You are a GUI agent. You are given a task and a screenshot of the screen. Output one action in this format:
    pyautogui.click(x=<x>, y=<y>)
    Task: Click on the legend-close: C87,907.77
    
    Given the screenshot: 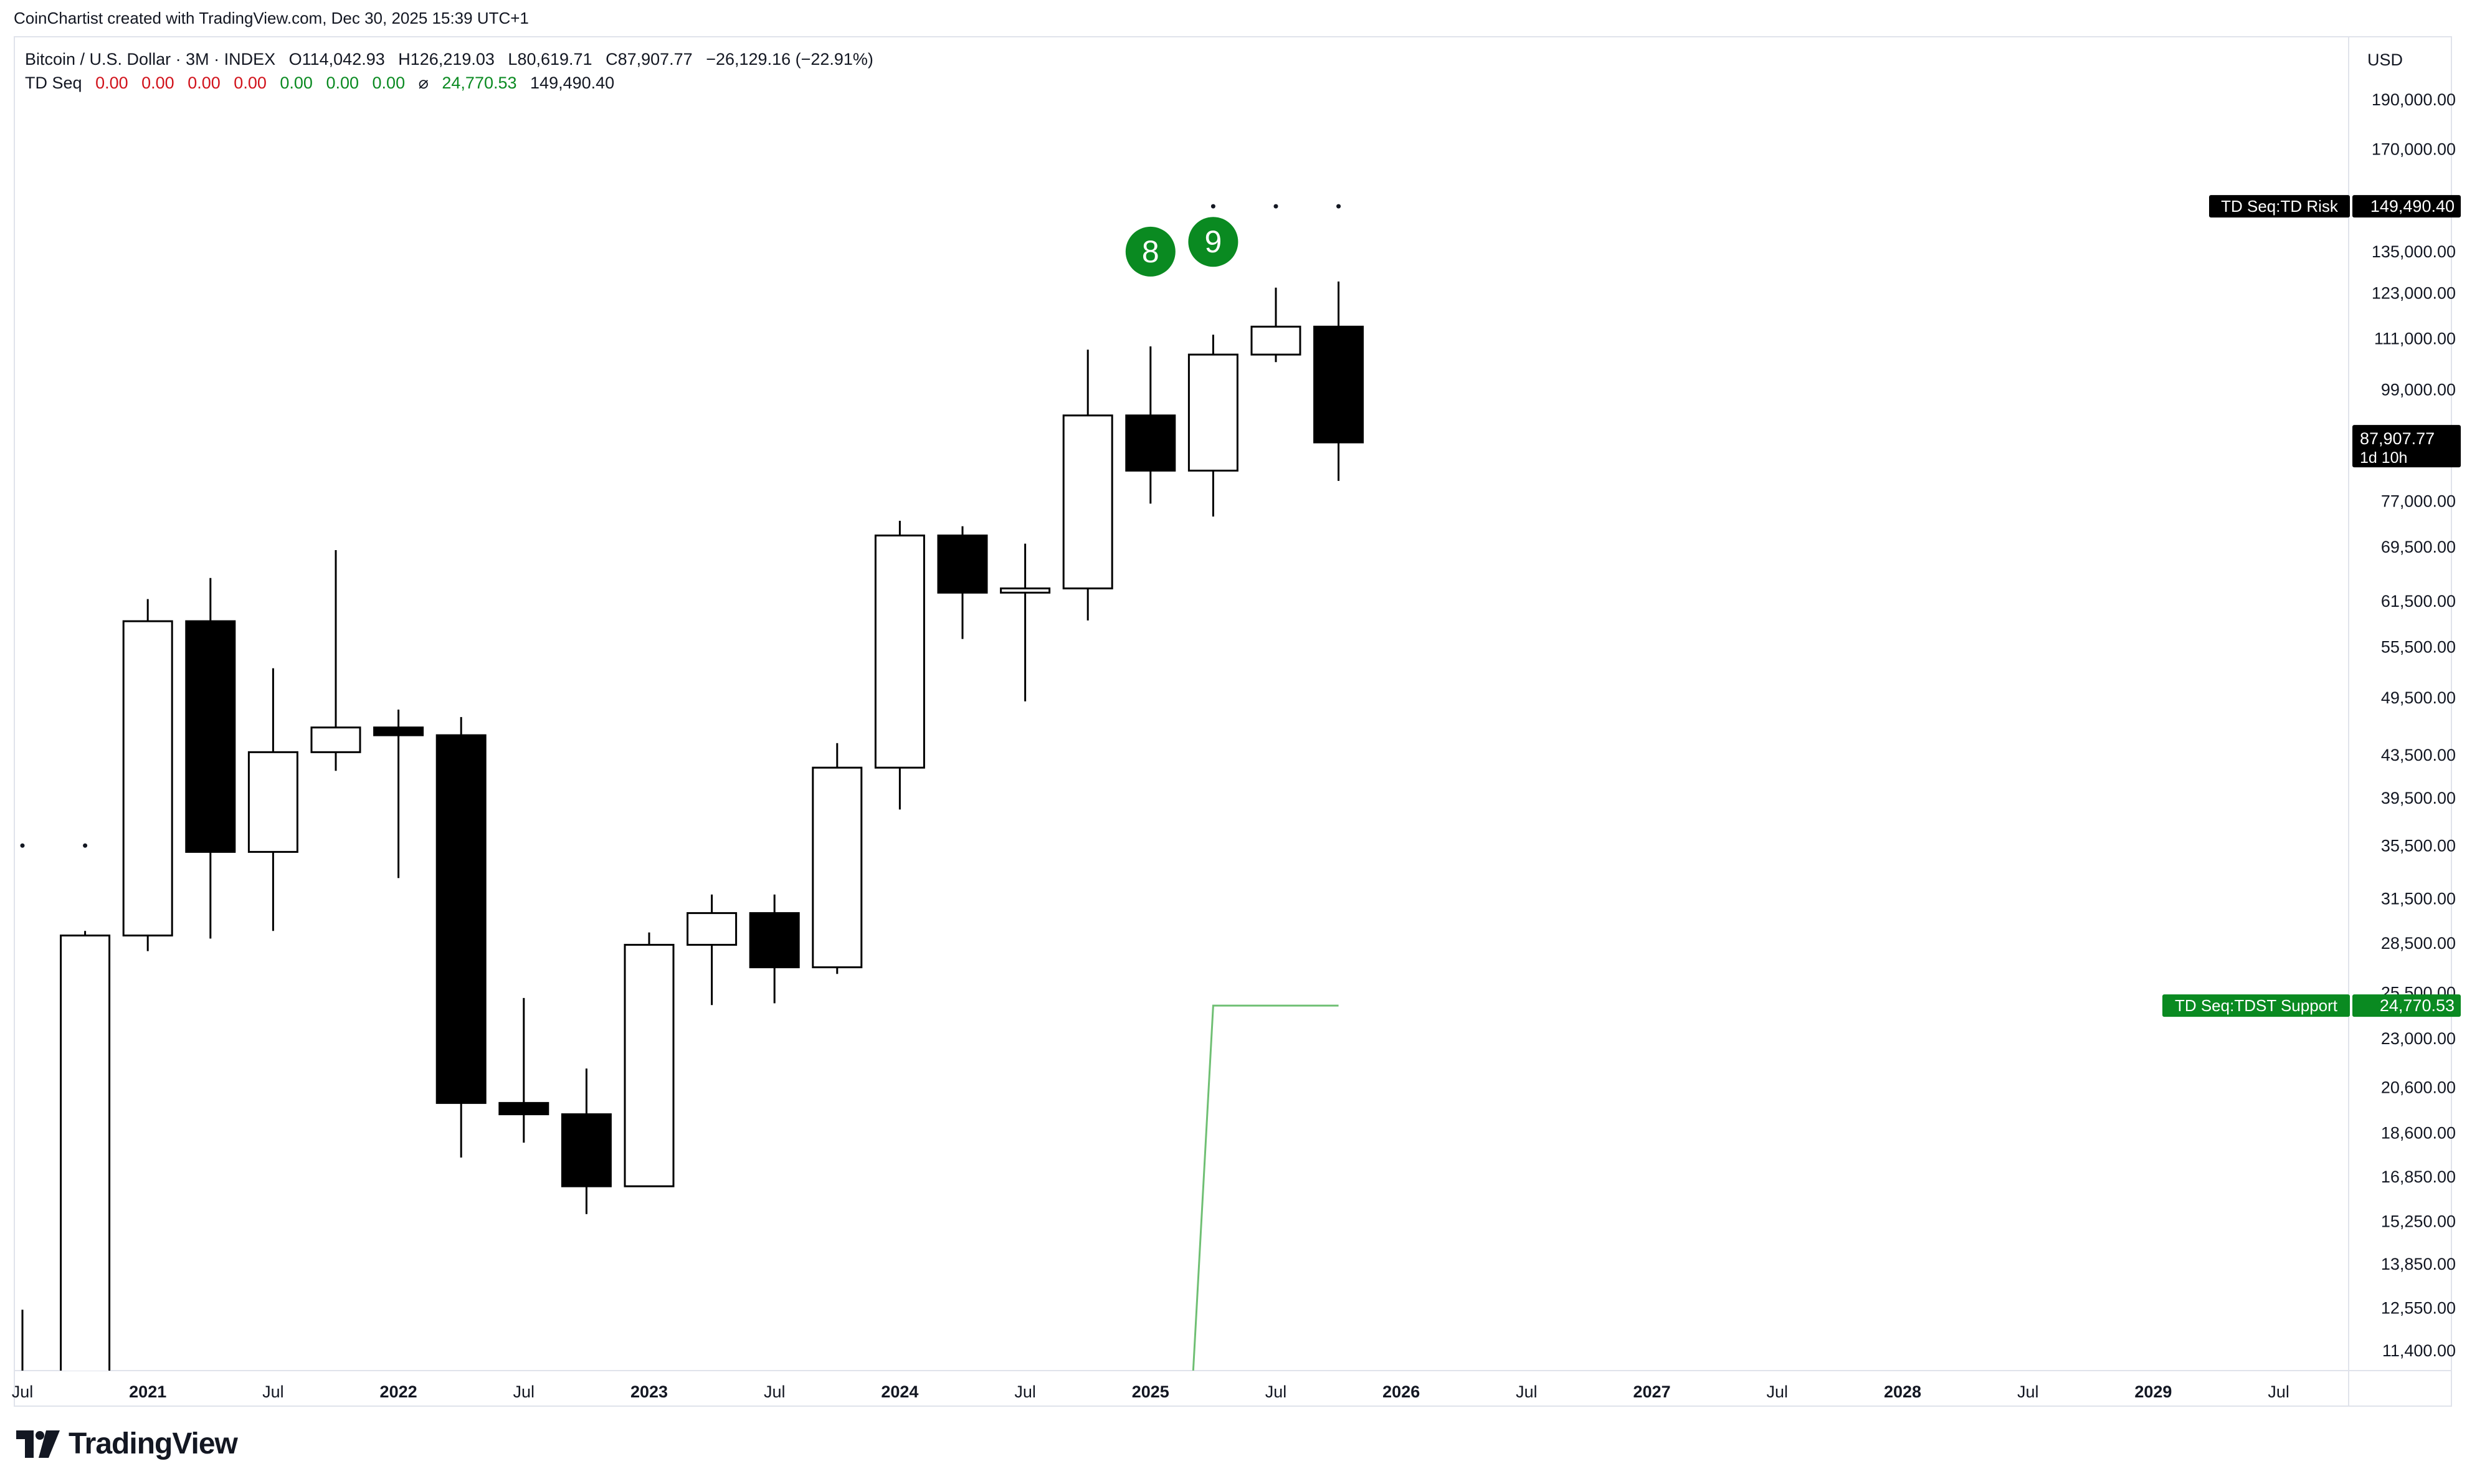 What is the action you would take?
    pyautogui.click(x=649, y=59)
    